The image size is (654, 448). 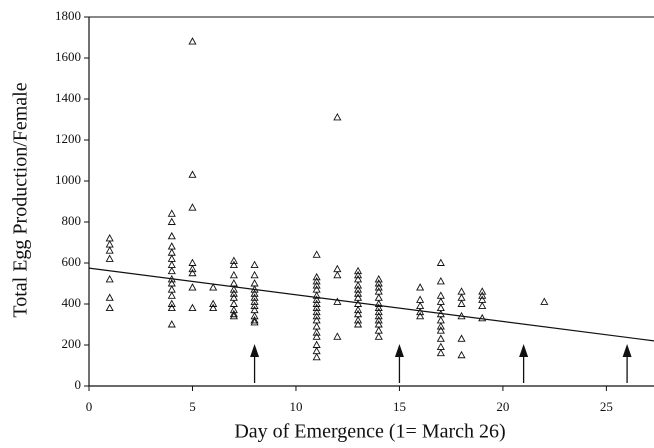 What do you see at coordinates (72, 261) in the screenshot?
I see `y-tick-label: 600` at bounding box center [72, 261].